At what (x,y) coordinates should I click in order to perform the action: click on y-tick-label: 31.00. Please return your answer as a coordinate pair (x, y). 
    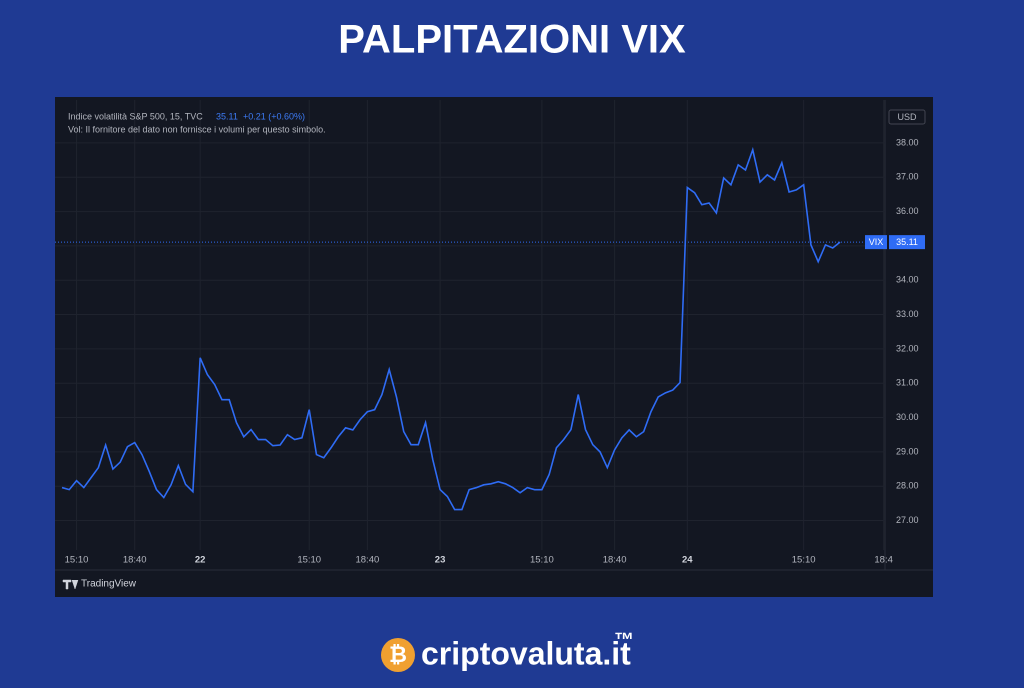
    Looking at the image, I should click on (907, 383).